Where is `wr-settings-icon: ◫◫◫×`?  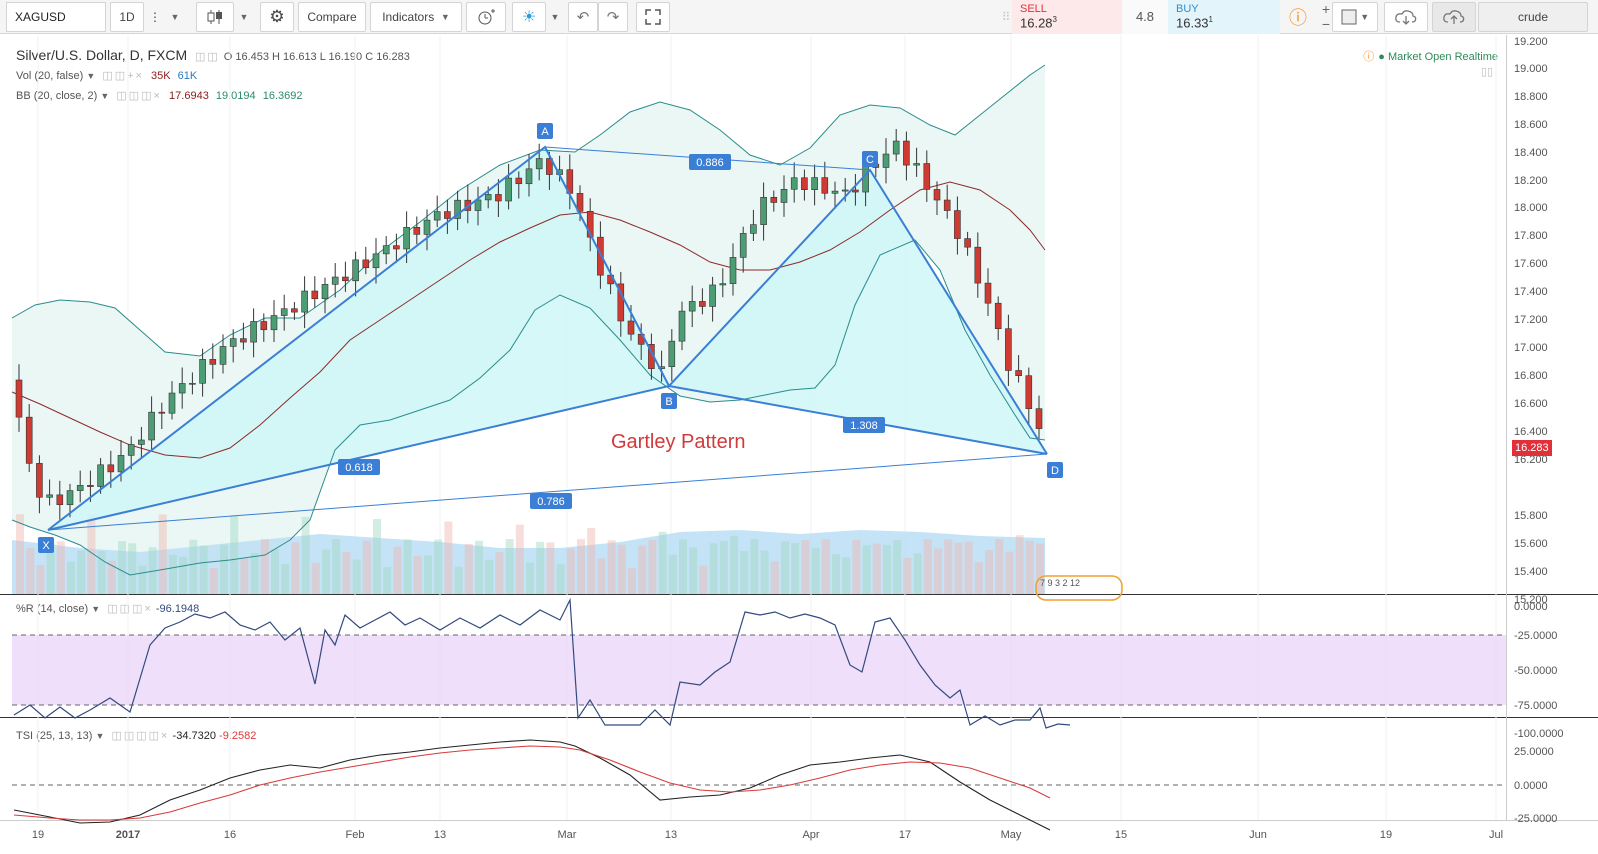
wr-settings-icon: ◫◫◫× is located at coordinates (130, 609).